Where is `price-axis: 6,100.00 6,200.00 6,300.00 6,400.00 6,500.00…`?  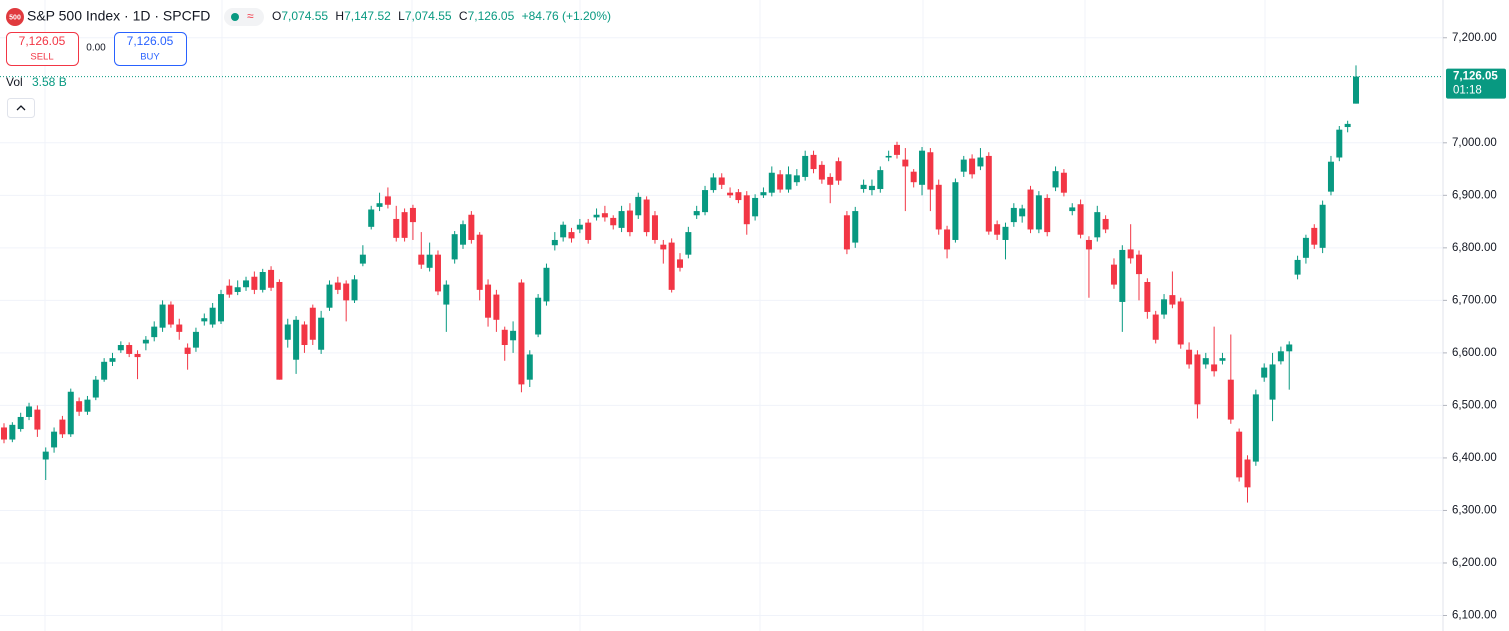
price-axis: 6,100.00 6,200.00 6,300.00 6,400.00 6,500.00… is located at coordinates (1470, 327).